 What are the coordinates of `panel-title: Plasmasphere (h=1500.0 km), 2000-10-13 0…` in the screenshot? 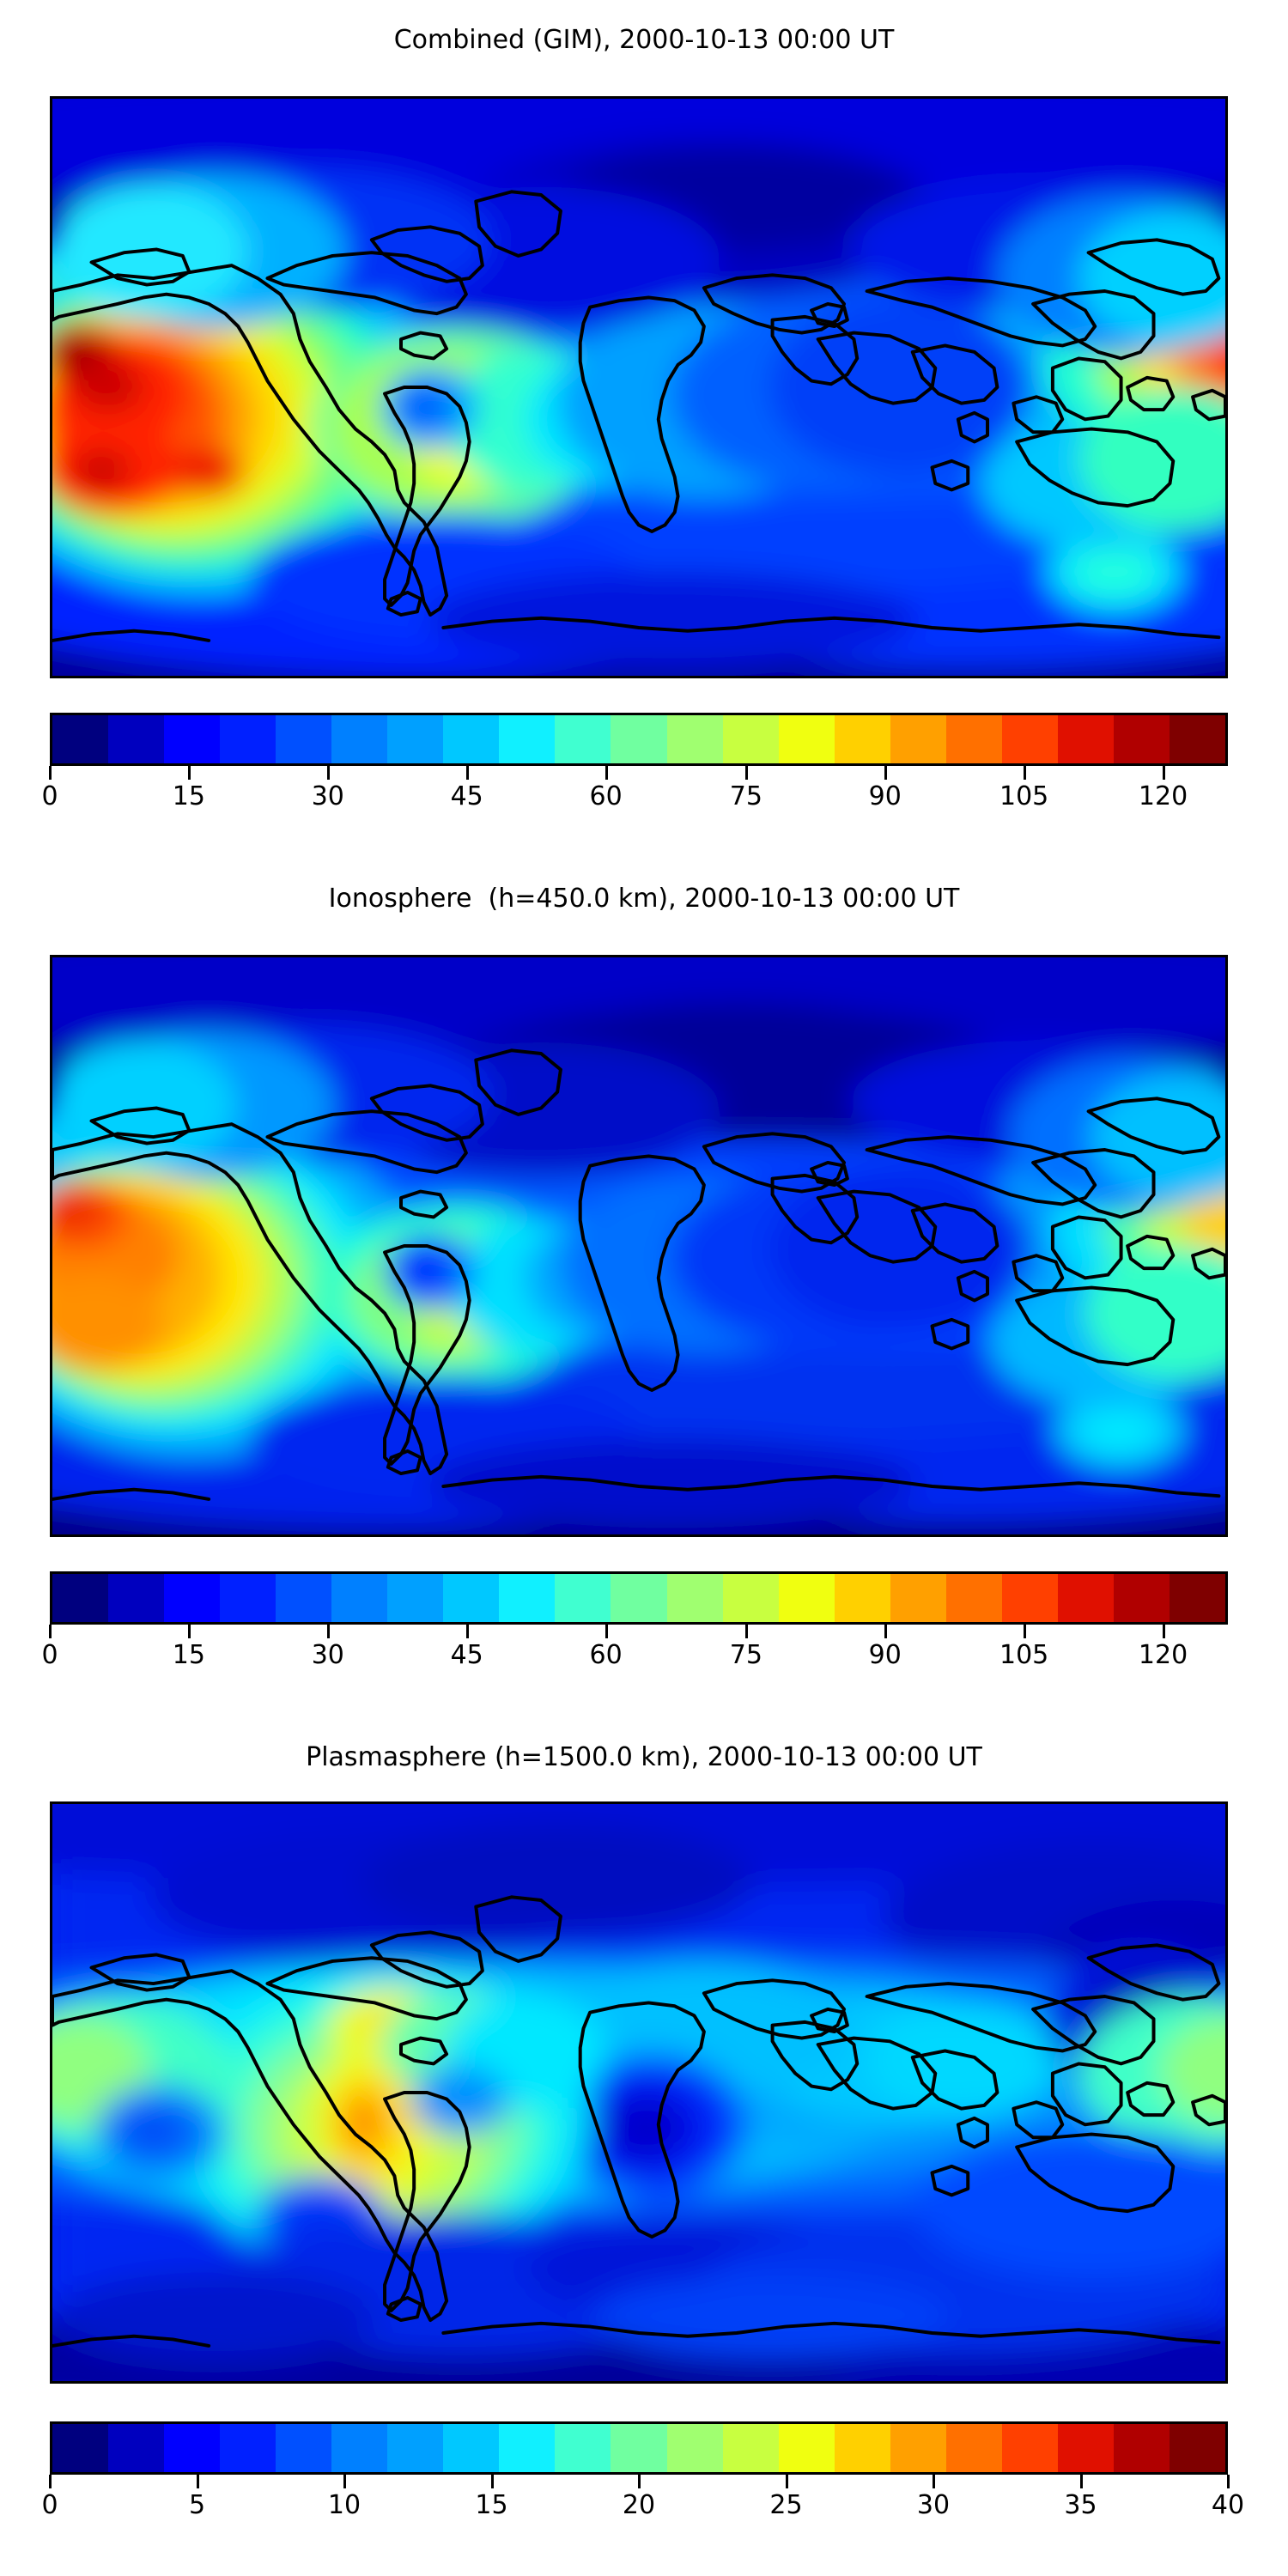 It's located at (644, 1757).